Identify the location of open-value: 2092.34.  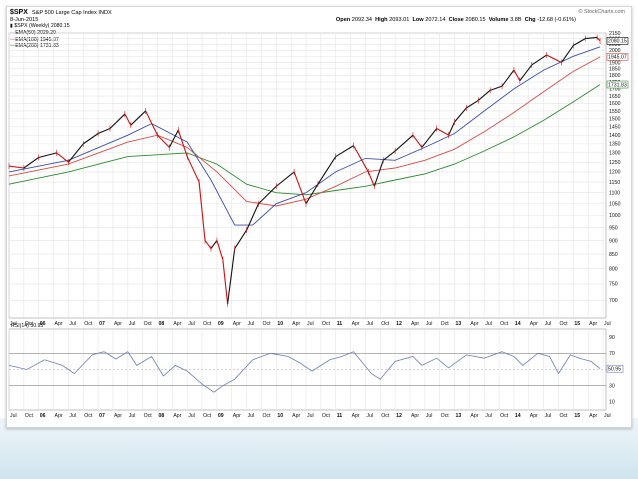
(362, 20).